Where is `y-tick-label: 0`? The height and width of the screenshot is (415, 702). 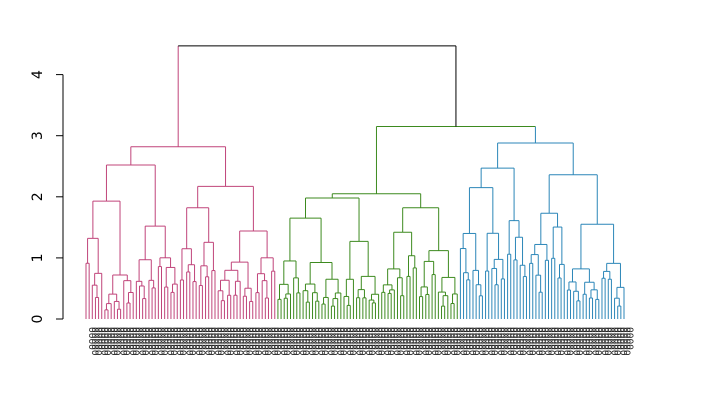
y-tick-label: 0 is located at coordinates (38, 319).